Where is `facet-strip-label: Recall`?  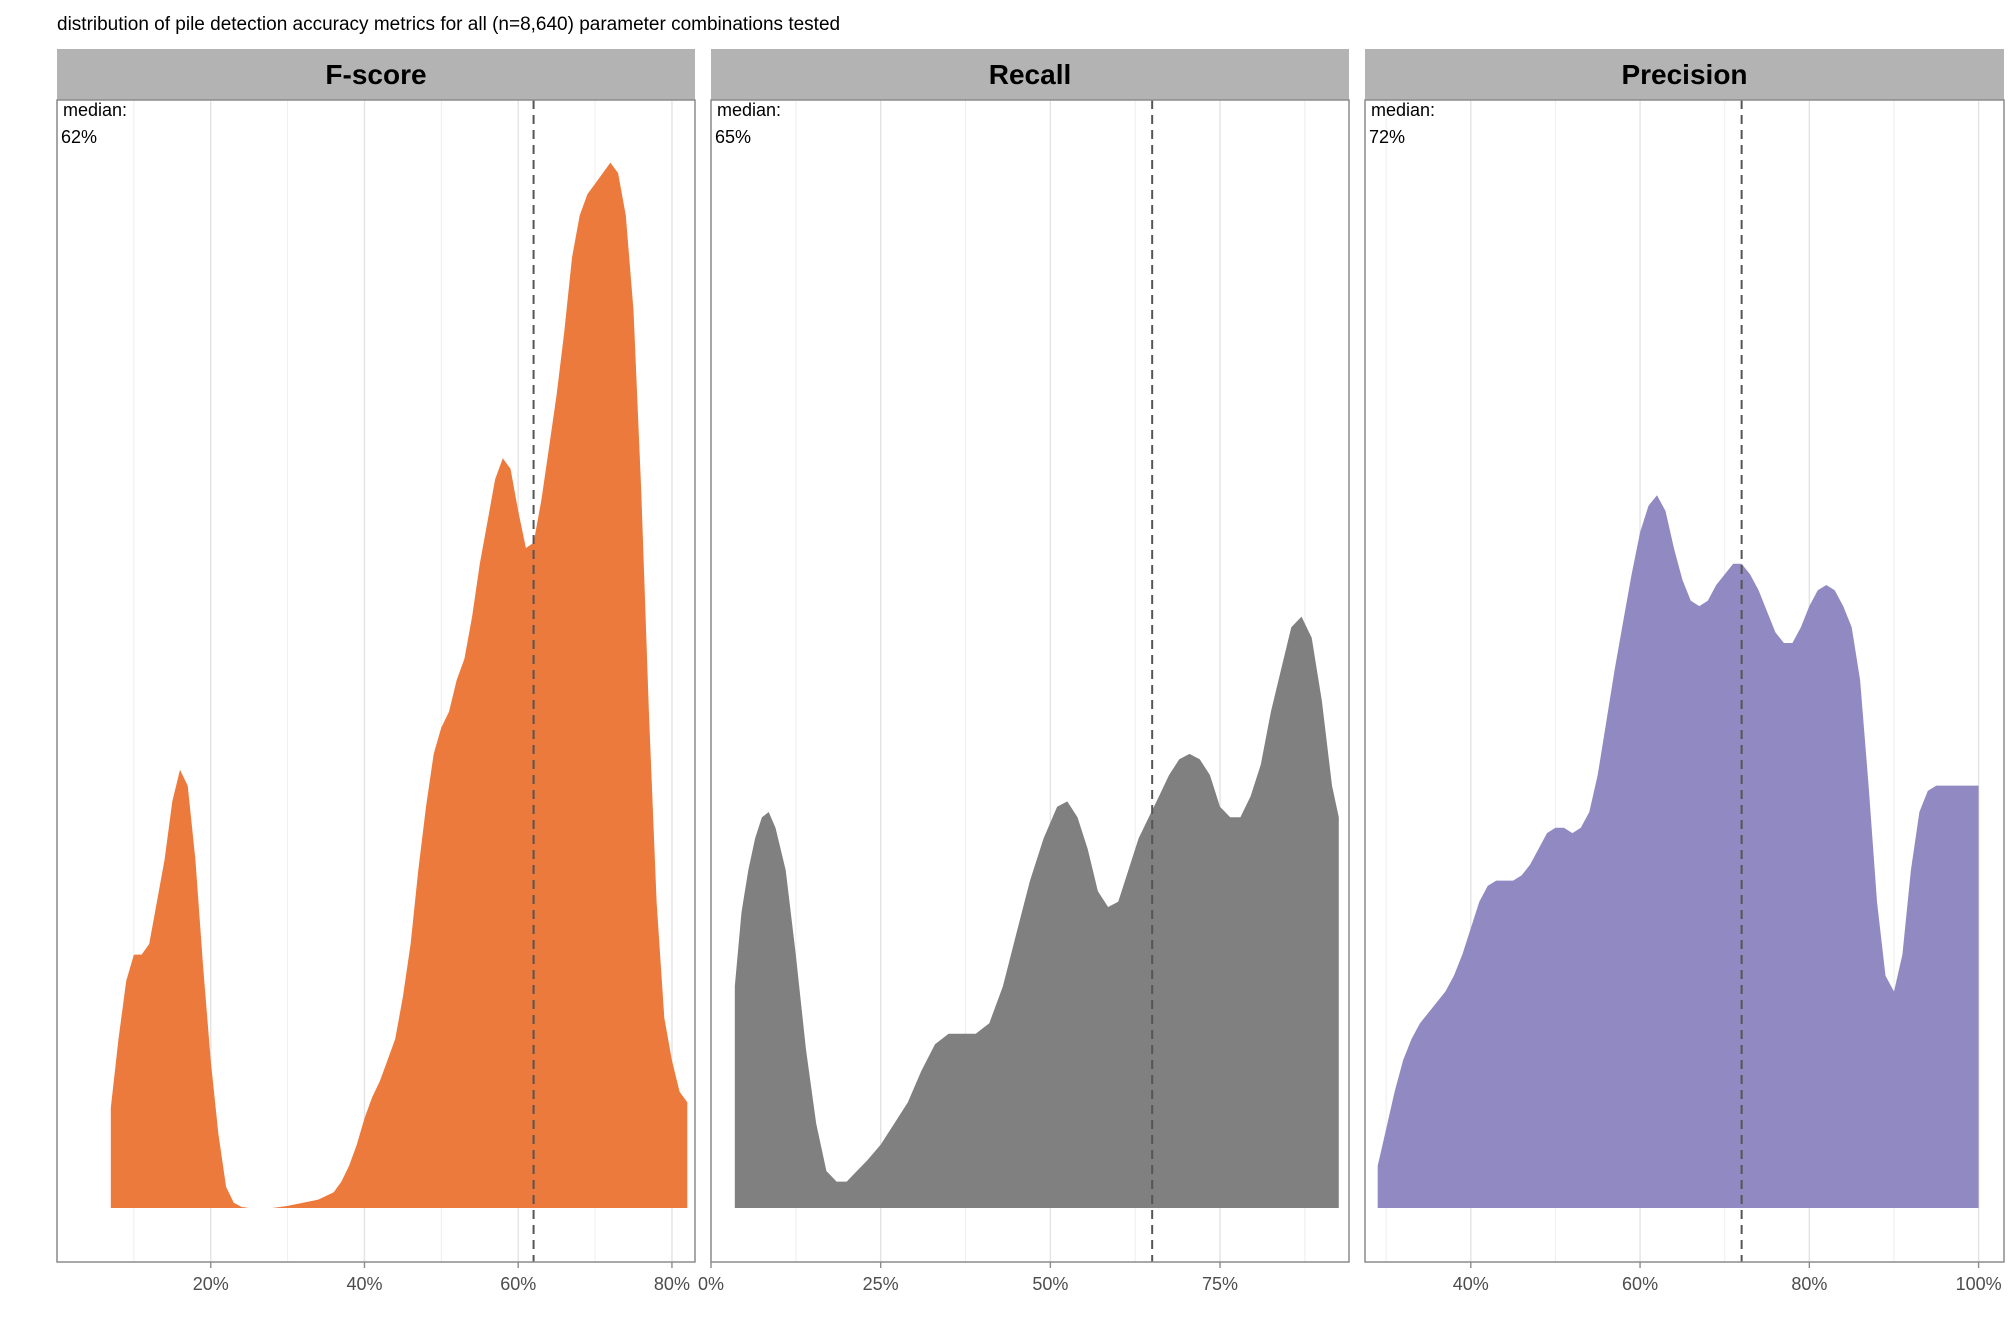 facet-strip-label: Recall is located at coordinates (1030, 74).